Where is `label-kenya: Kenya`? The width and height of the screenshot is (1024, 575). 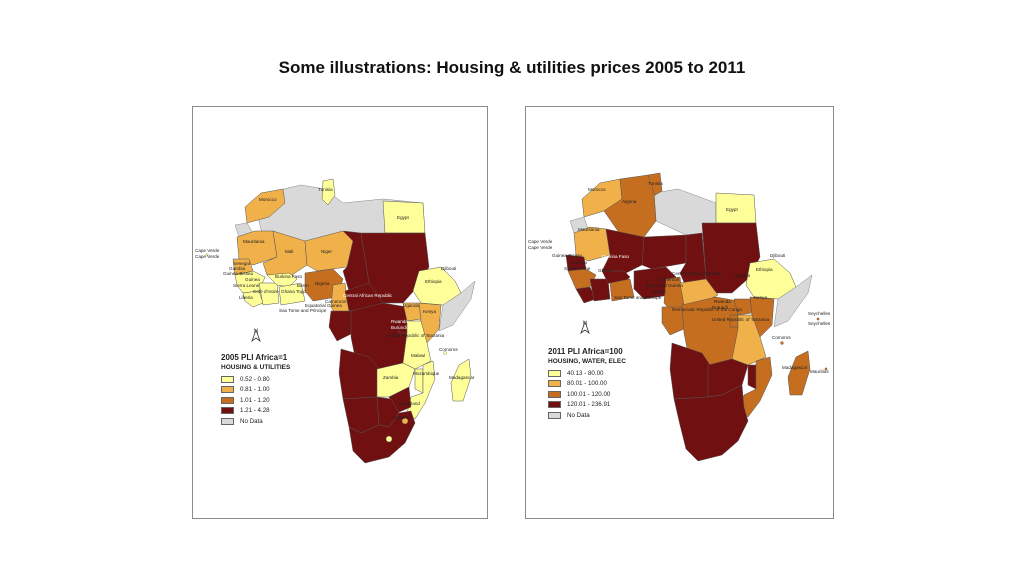
label-kenya: Kenya is located at coordinates (760, 297).